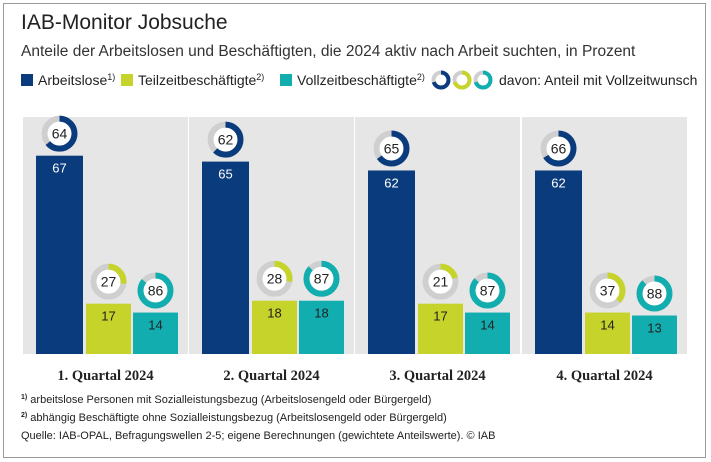 The image size is (711, 462). What do you see at coordinates (321, 327) in the screenshot?
I see `bar-3-q2` at bounding box center [321, 327].